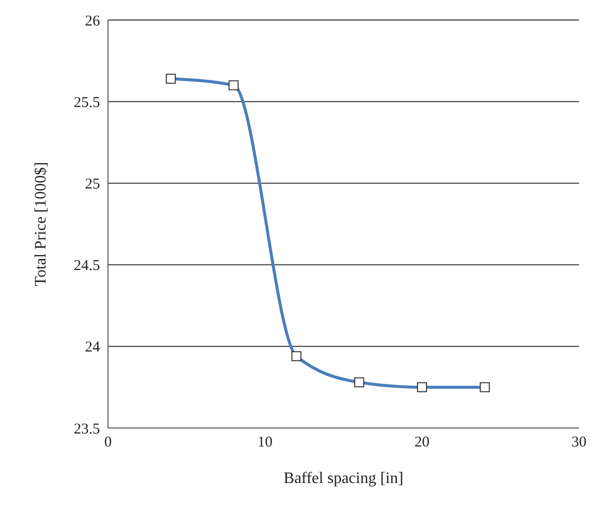 The height and width of the screenshot is (518, 601). I want to click on x-tick-label: 0, so click(108, 442).